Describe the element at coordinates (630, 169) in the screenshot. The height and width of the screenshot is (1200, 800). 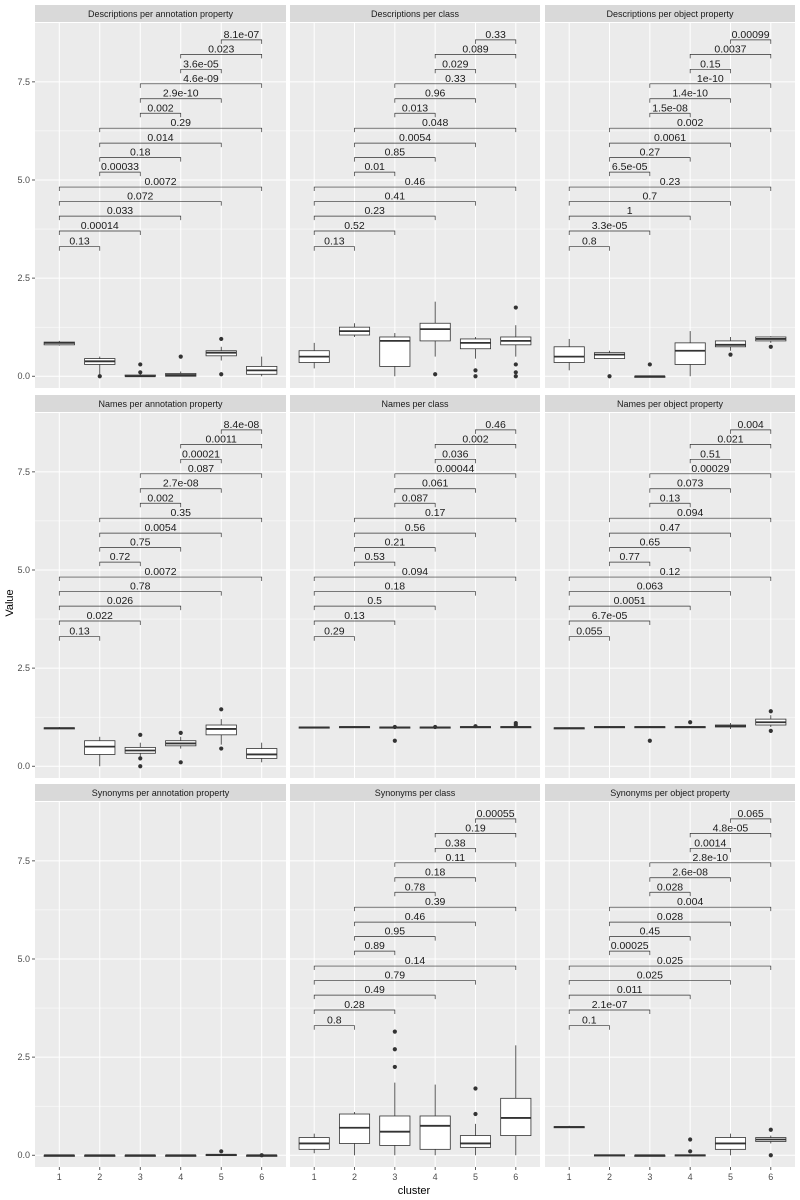
I see `significance-bracket: 6.5e-05` at that location.